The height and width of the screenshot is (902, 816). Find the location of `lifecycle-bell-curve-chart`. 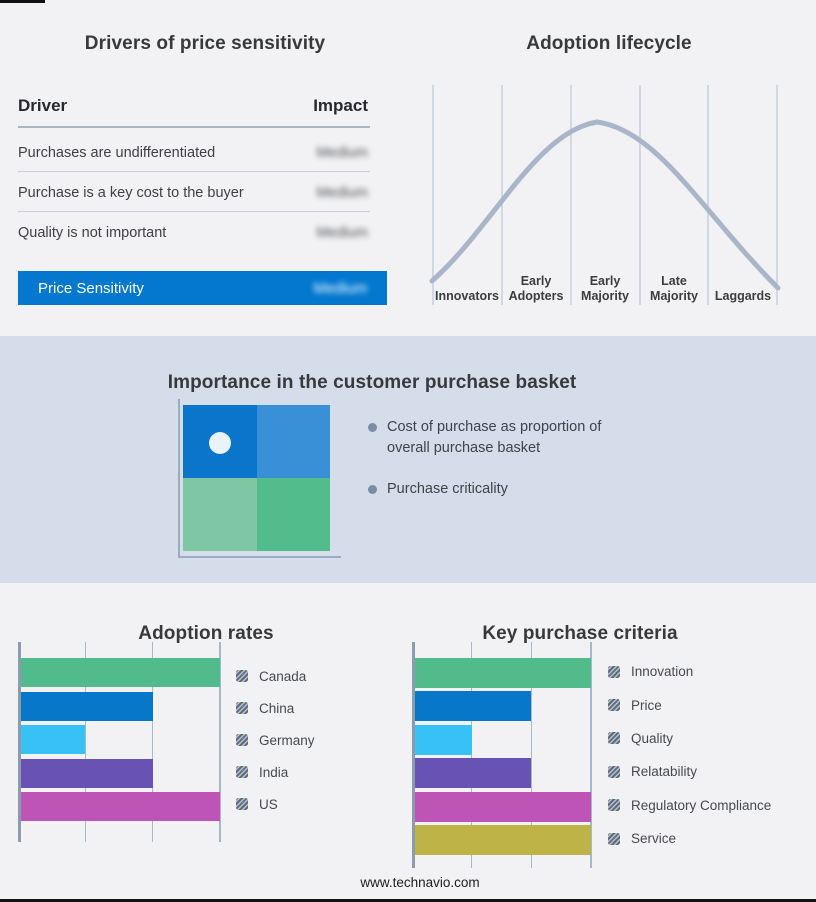

lifecycle-bell-curve-chart is located at coordinates (605, 195).